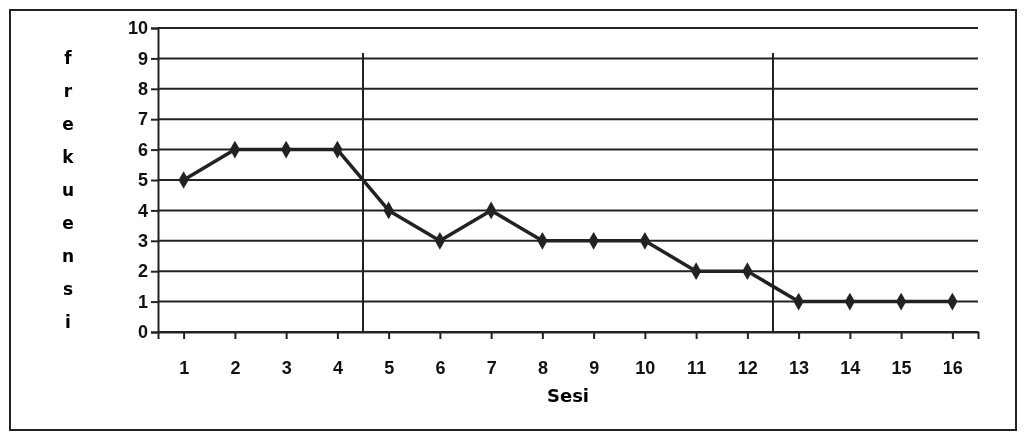 The height and width of the screenshot is (440, 1026). I want to click on x-tick-label: 16, so click(952, 367).